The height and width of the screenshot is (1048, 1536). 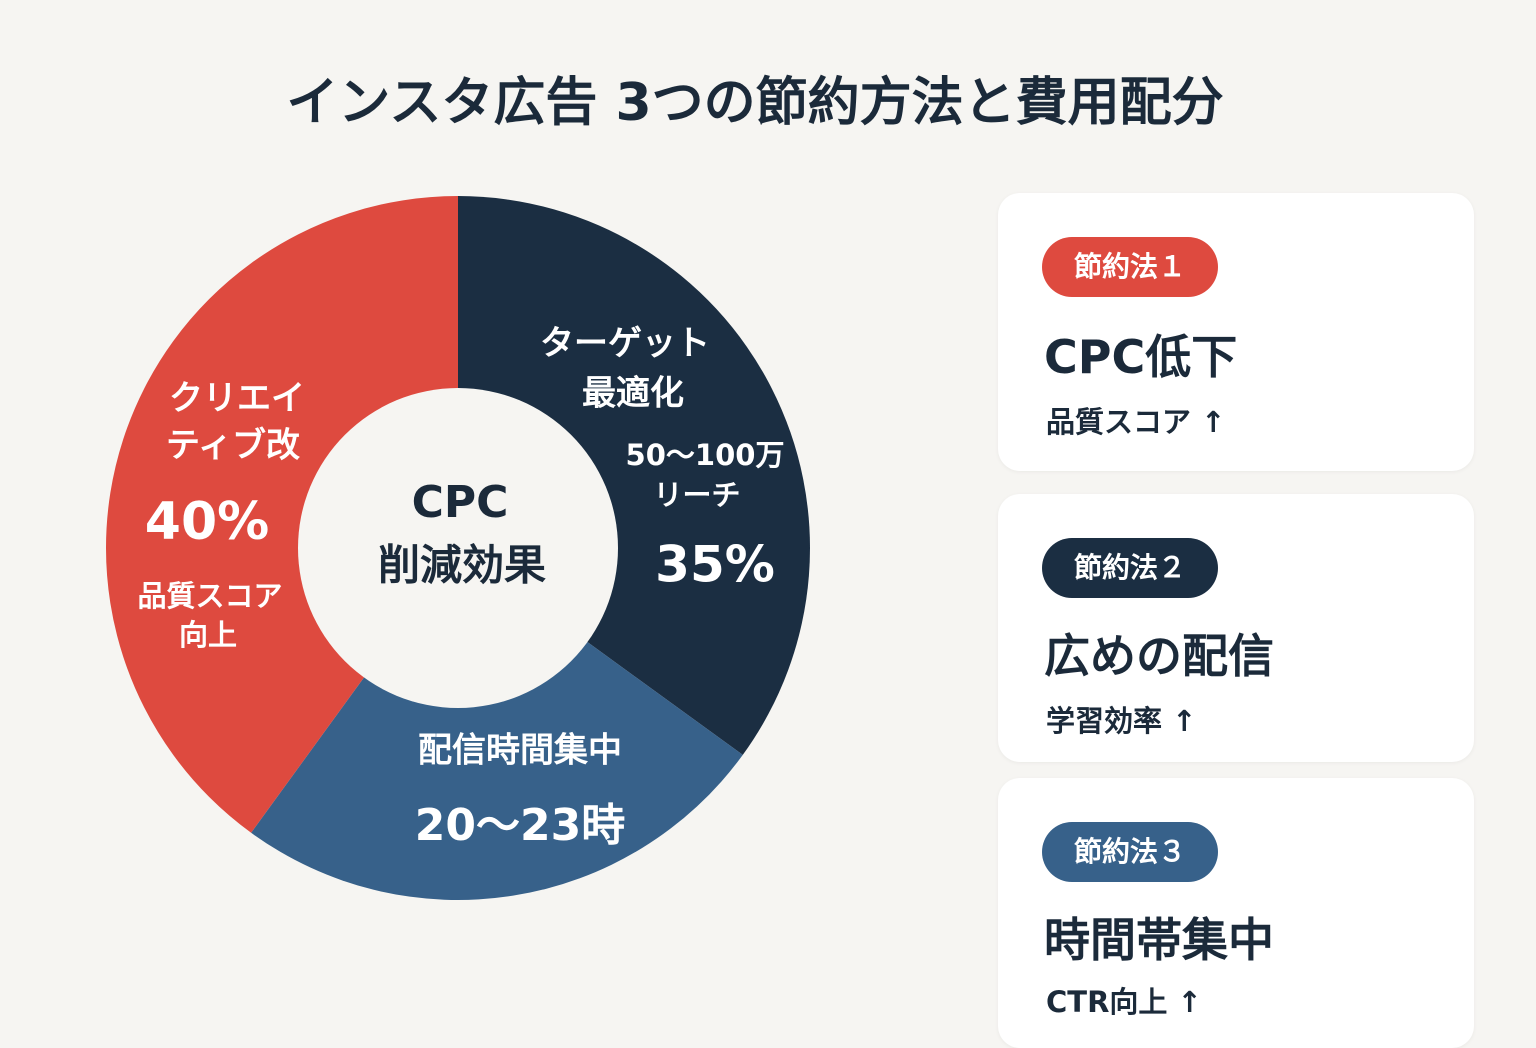 I want to click on center-label: 削減効果, so click(x=462, y=565).